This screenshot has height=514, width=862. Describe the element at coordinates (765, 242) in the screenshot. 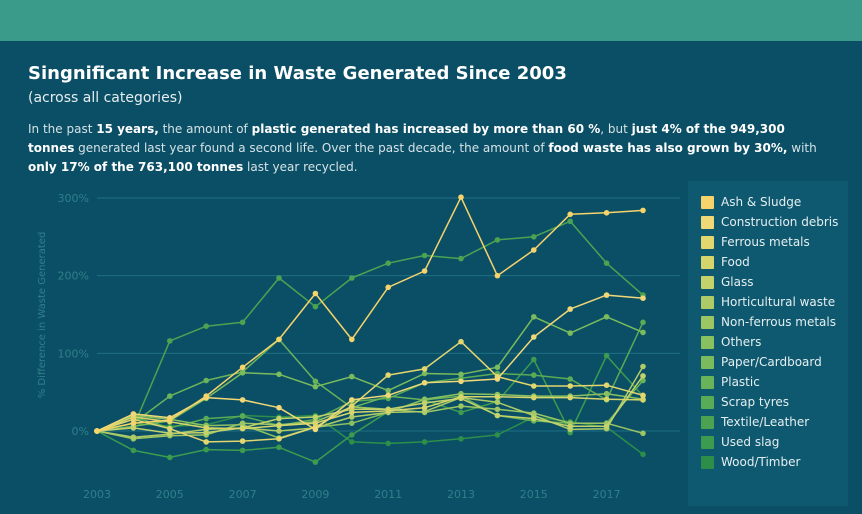

I see `legend-label: Ferrous metals` at that location.